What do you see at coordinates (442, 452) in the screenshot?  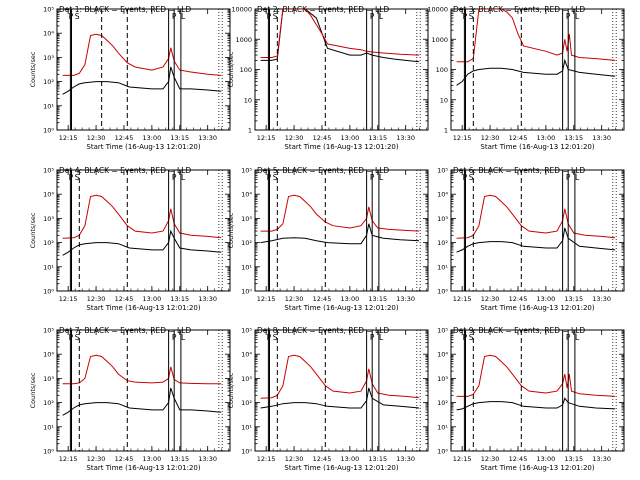 I see `y-tick-label: 10⁰` at bounding box center [442, 452].